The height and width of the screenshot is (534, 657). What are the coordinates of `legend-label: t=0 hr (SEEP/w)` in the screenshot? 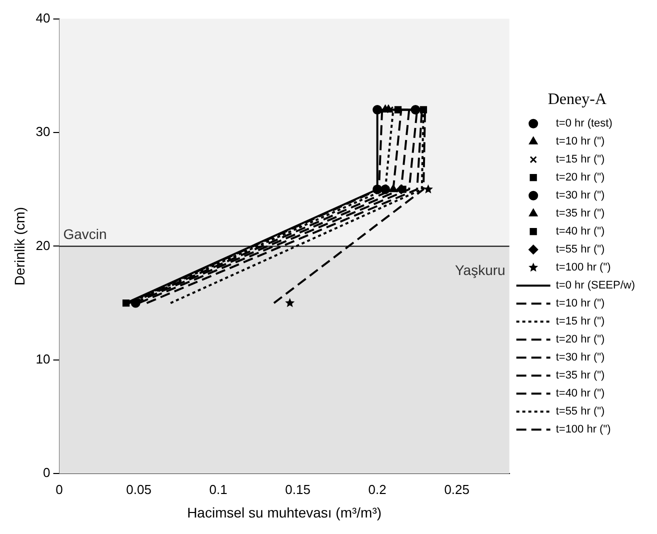 It's located at (596, 286).